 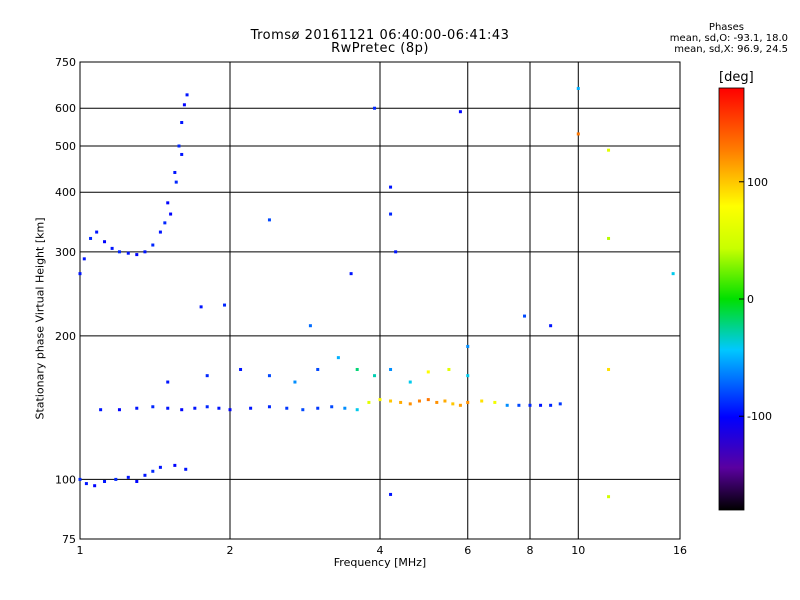 What do you see at coordinates (40, 318) in the screenshot?
I see `y-axis-label: Stationary phase Virtual Height [km]` at bounding box center [40, 318].